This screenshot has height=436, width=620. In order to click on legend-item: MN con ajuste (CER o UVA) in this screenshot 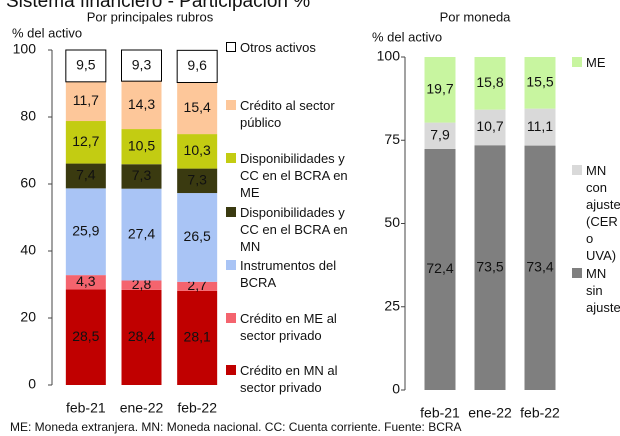, I will do `click(596, 213)`.